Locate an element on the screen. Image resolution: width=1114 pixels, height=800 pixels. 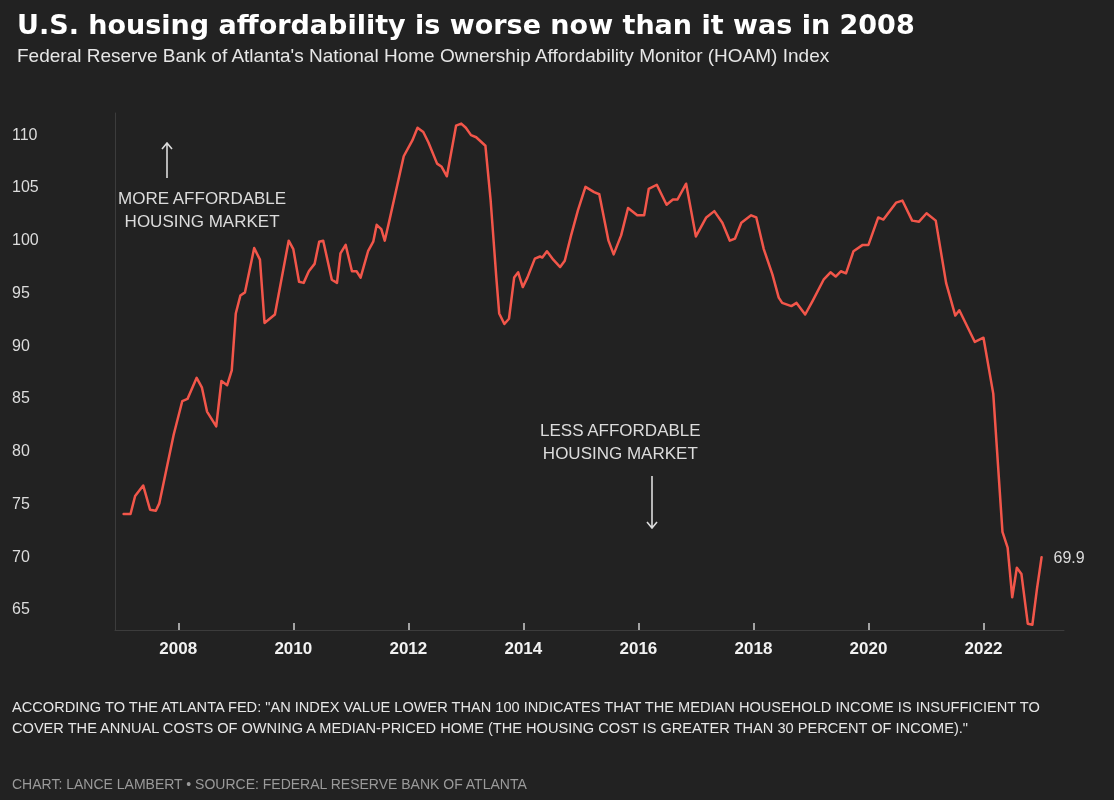
annotation: LESS AFFORDABLE HOUSING MARKET is located at coordinates (620, 442).